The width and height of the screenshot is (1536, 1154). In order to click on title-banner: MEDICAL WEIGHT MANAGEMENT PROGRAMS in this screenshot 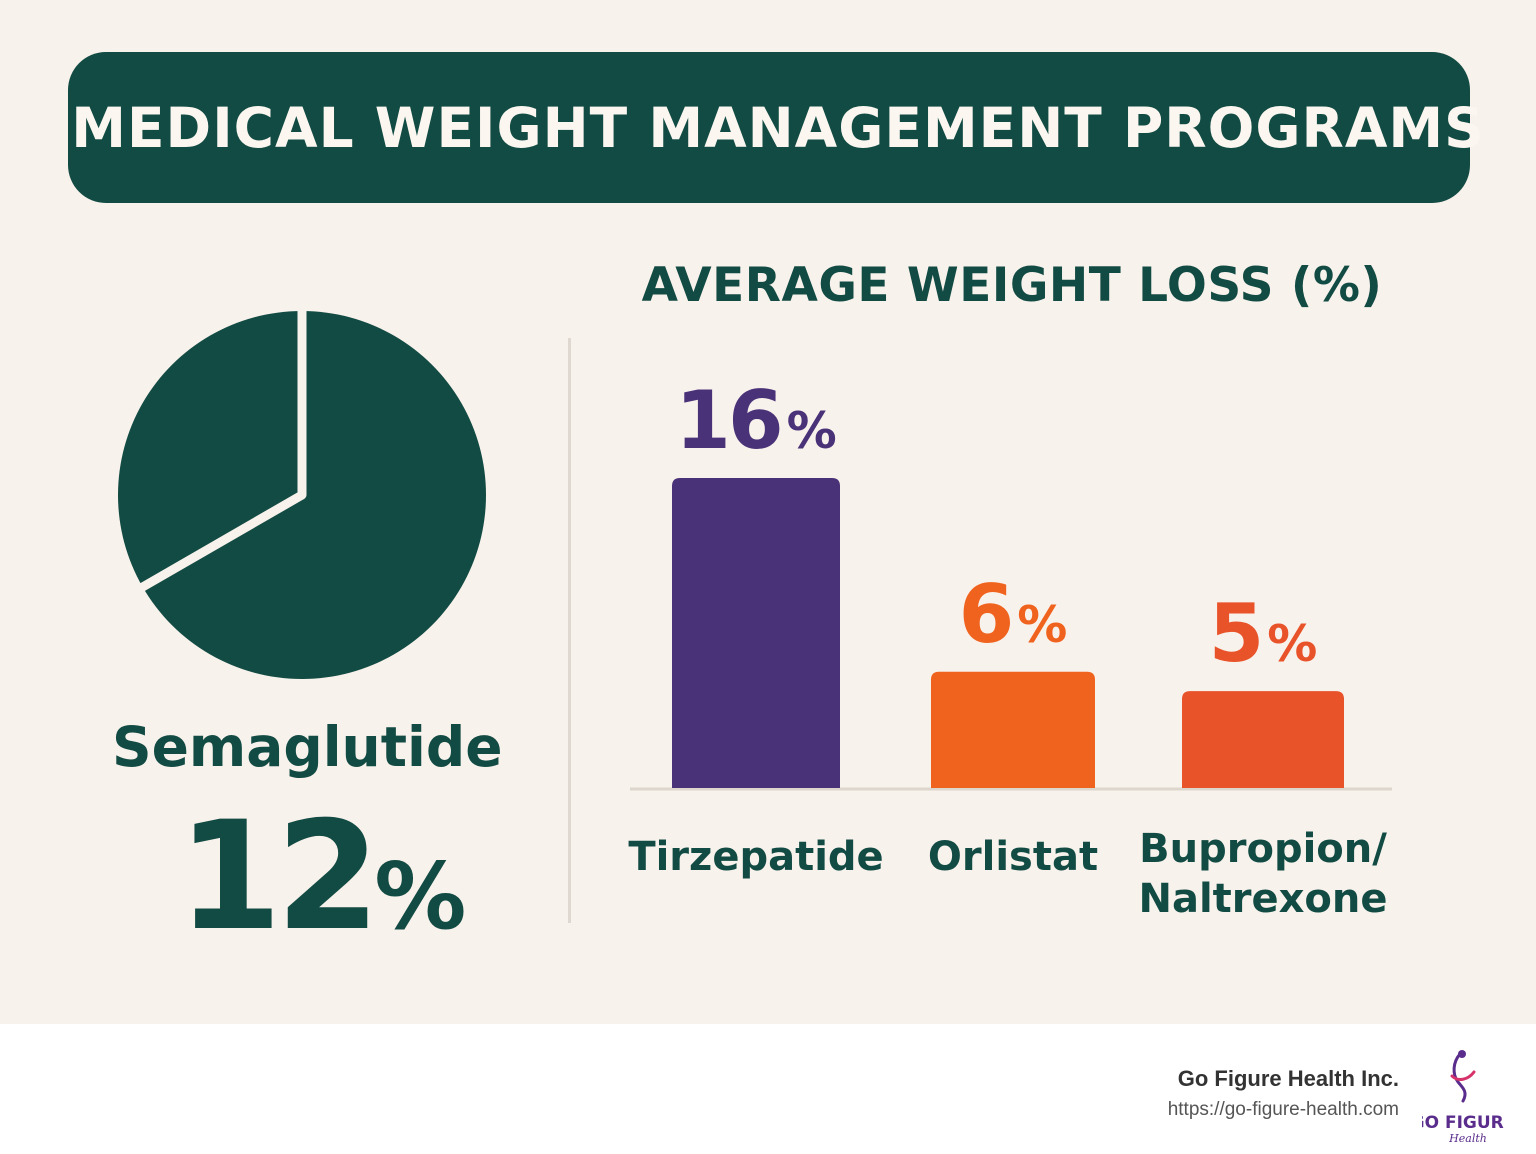, I will do `click(776, 127)`.